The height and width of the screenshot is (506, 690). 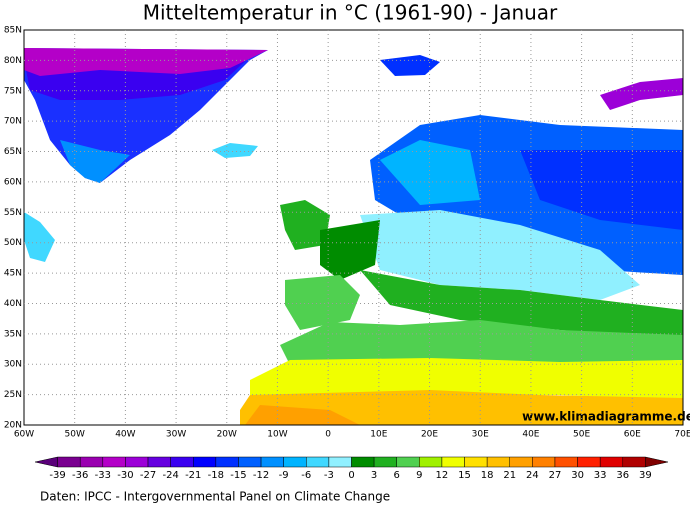 I want to click on colorbar-label: -36, so click(x=80, y=475).